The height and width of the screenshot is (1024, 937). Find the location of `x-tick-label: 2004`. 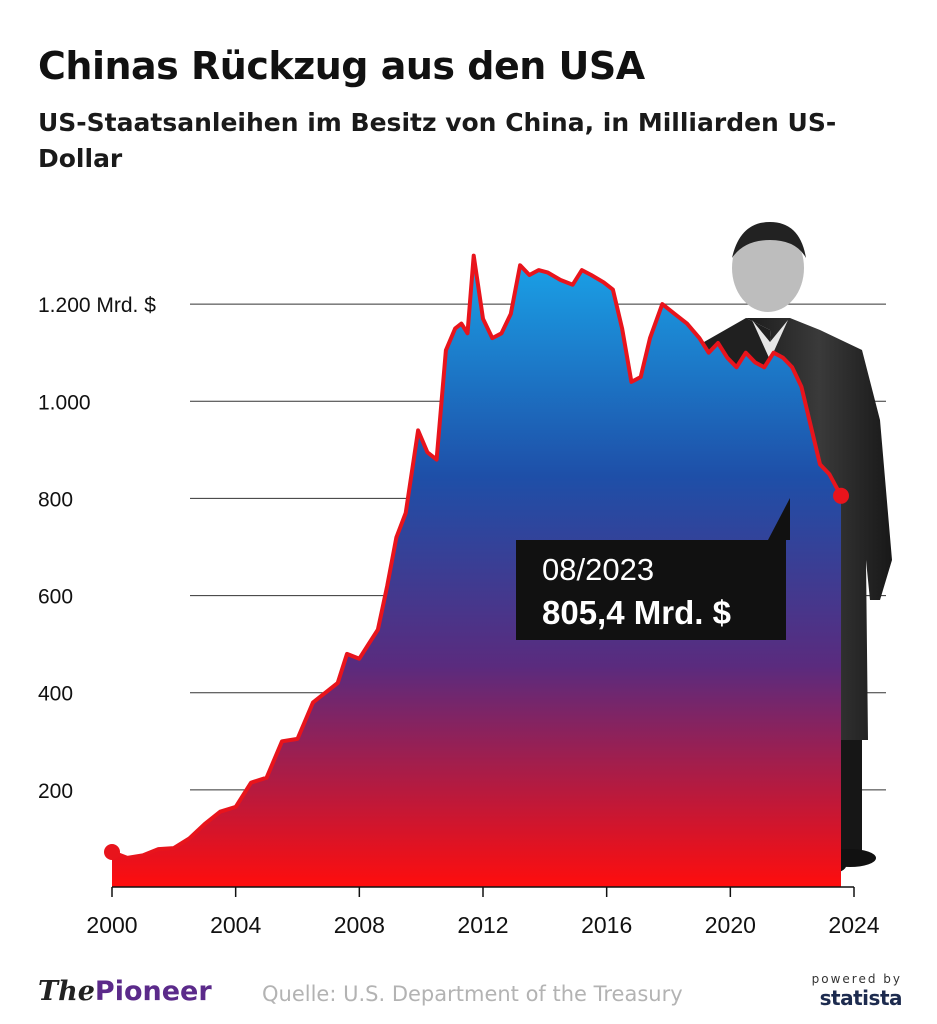

x-tick-label: 2004 is located at coordinates (235, 925).